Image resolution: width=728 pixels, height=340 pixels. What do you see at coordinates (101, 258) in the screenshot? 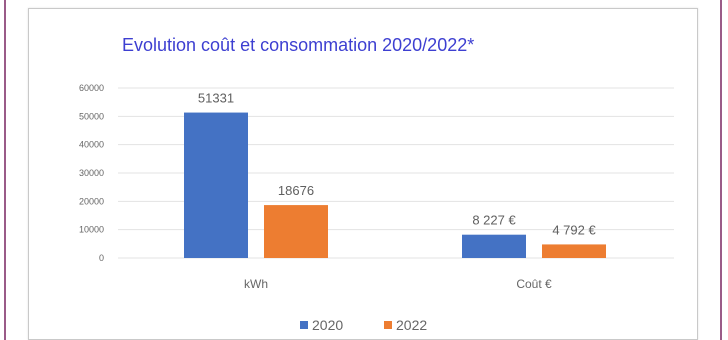
I see `y-tick-label: 0` at bounding box center [101, 258].